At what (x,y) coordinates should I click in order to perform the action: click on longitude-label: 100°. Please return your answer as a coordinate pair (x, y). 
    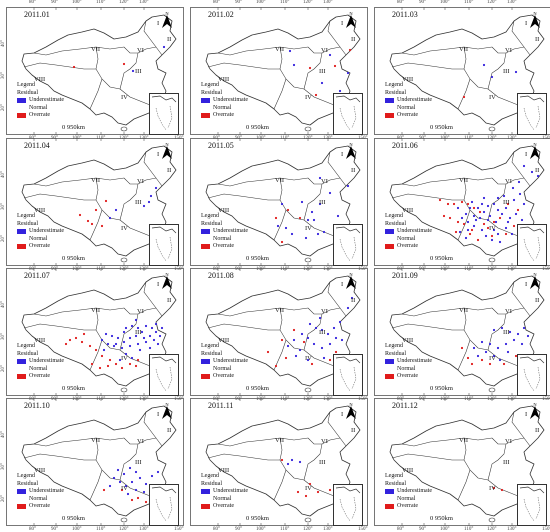
    Looking at the image, I should click on (77, 2).